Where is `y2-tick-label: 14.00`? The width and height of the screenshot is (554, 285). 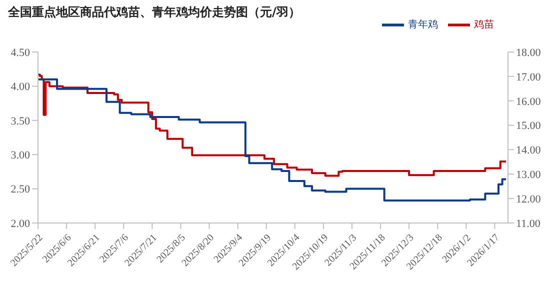
y2-tick-label: 14.00 is located at coordinates (529, 150).